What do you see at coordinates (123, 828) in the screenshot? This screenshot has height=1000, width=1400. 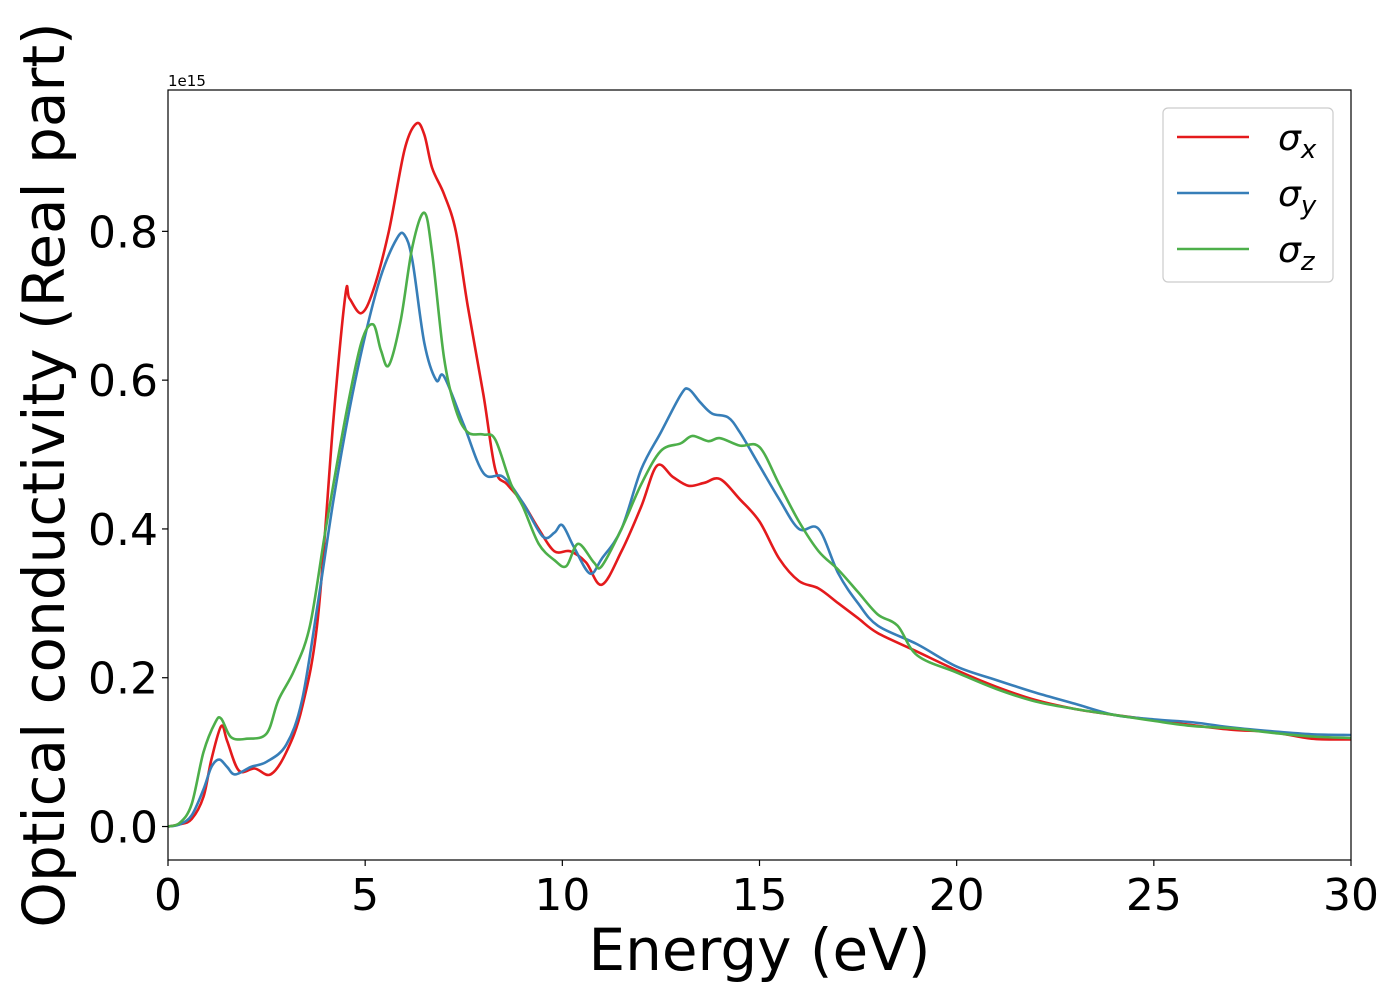 I see `y-tick-label: 0.0` at bounding box center [123, 828].